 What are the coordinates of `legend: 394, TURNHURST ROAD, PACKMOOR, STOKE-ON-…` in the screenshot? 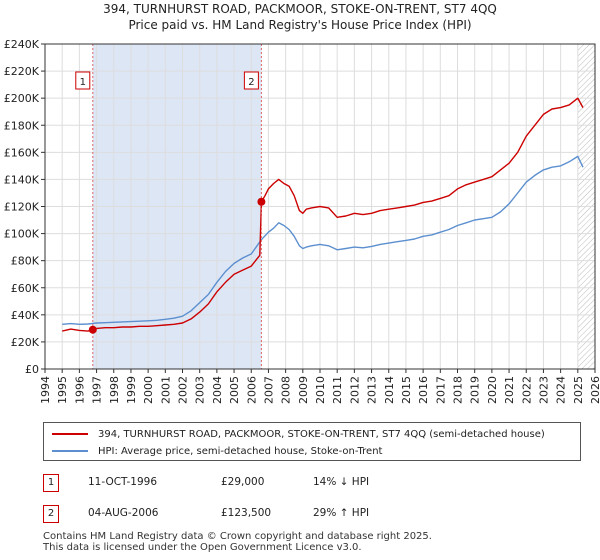 It's located at (312, 441).